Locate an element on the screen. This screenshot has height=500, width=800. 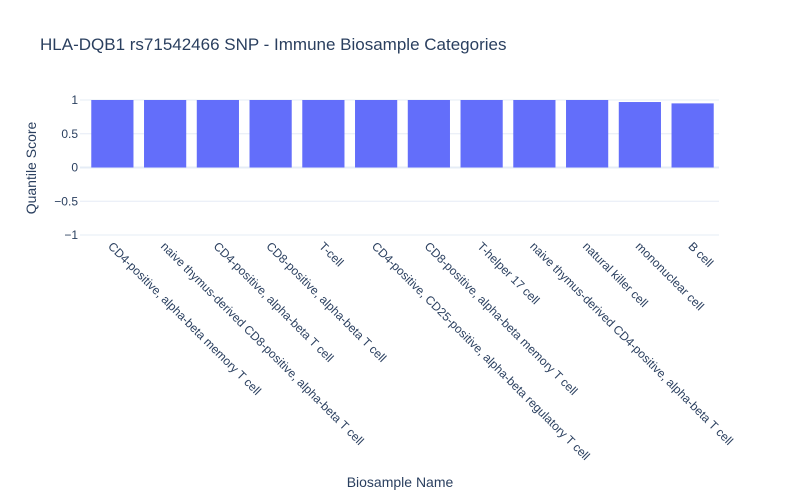
y-tick-label: 0.5 is located at coordinates (69, 134).